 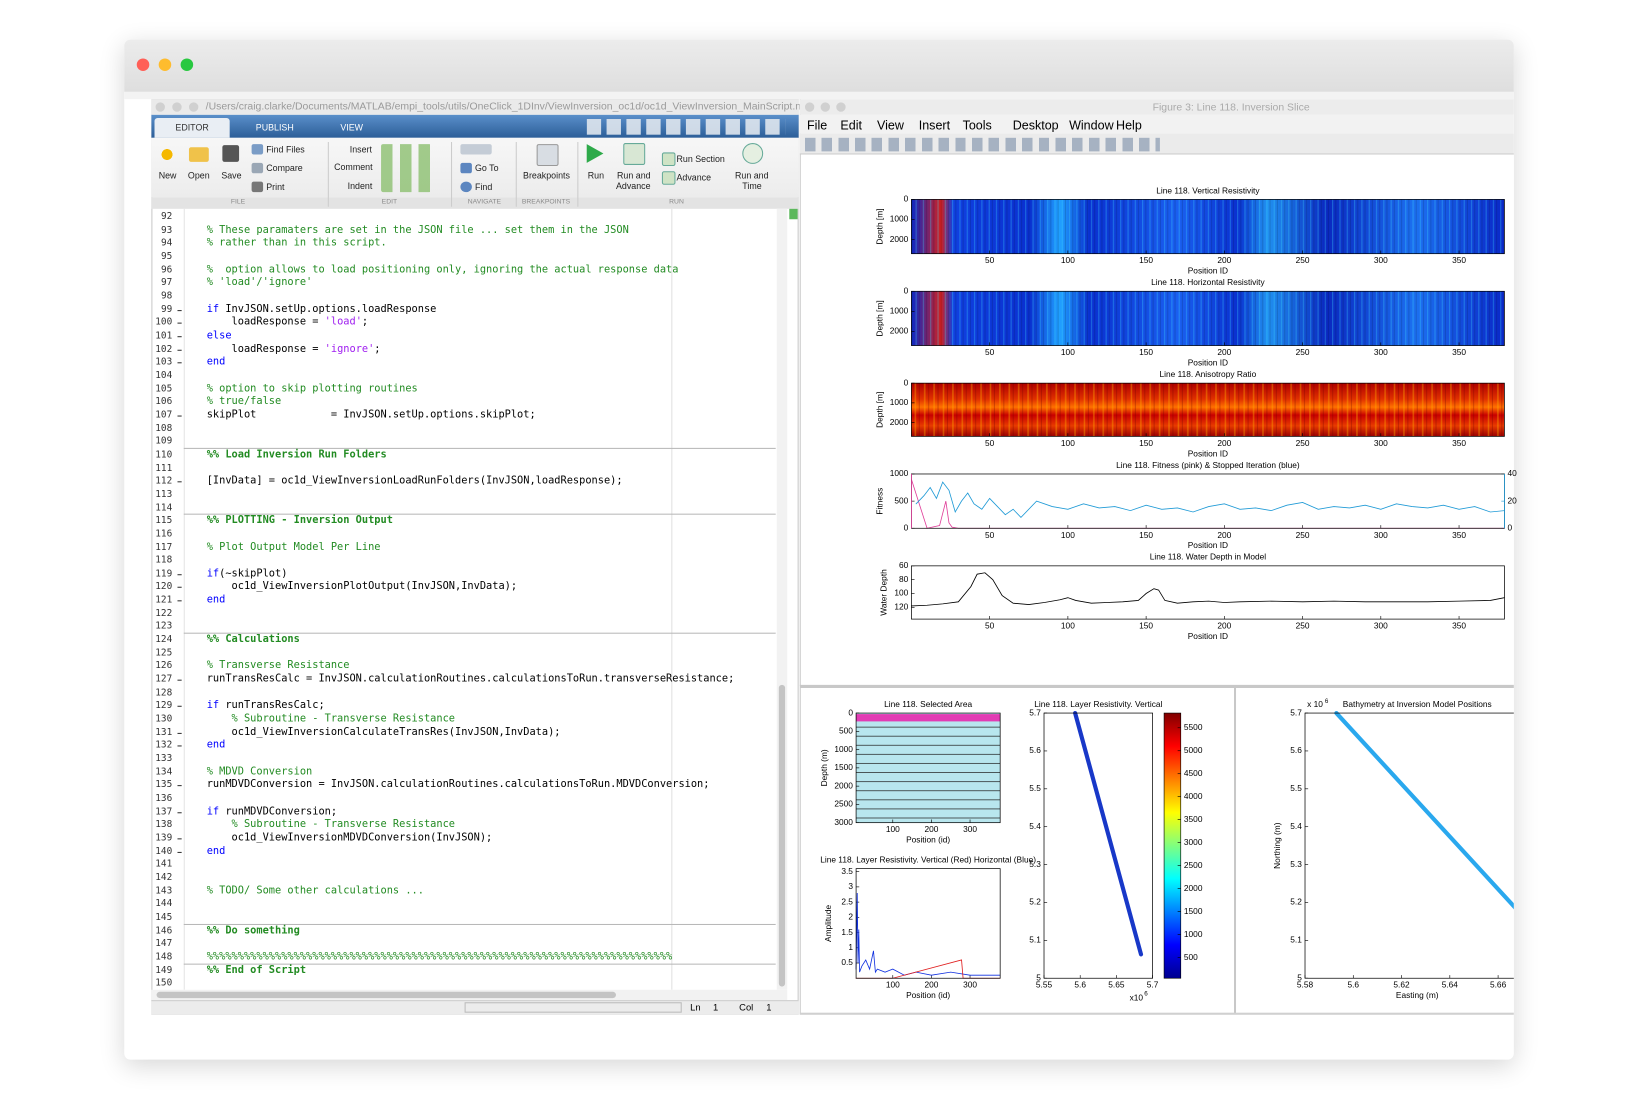 I want to click on line-number: 104, so click(x=164, y=375).